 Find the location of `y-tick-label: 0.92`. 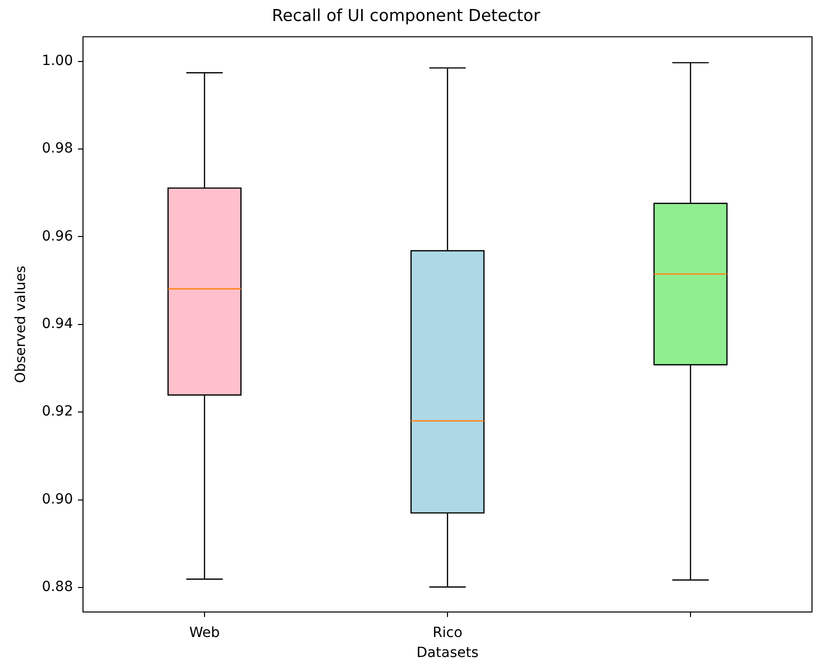

y-tick-label: 0.92 is located at coordinates (57, 412).